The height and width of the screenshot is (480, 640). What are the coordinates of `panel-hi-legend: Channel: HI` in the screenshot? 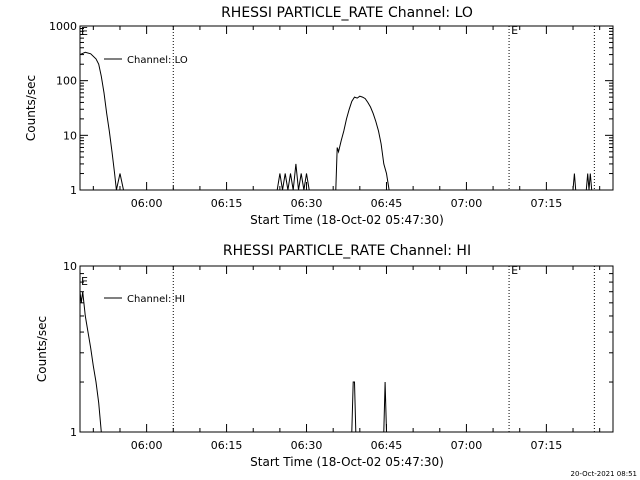 It's located at (144, 299).